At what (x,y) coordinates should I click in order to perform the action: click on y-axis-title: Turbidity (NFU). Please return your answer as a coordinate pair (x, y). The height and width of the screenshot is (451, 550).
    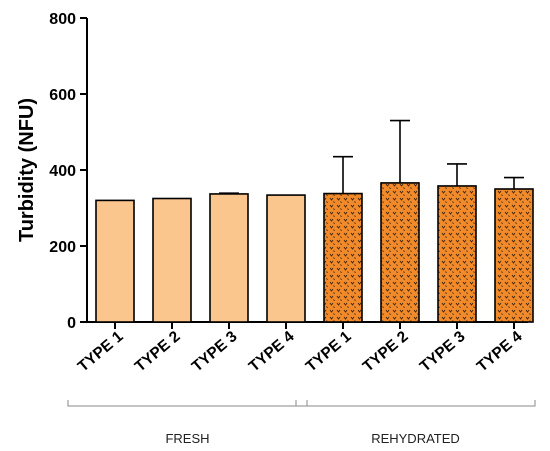
    Looking at the image, I should click on (27, 170).